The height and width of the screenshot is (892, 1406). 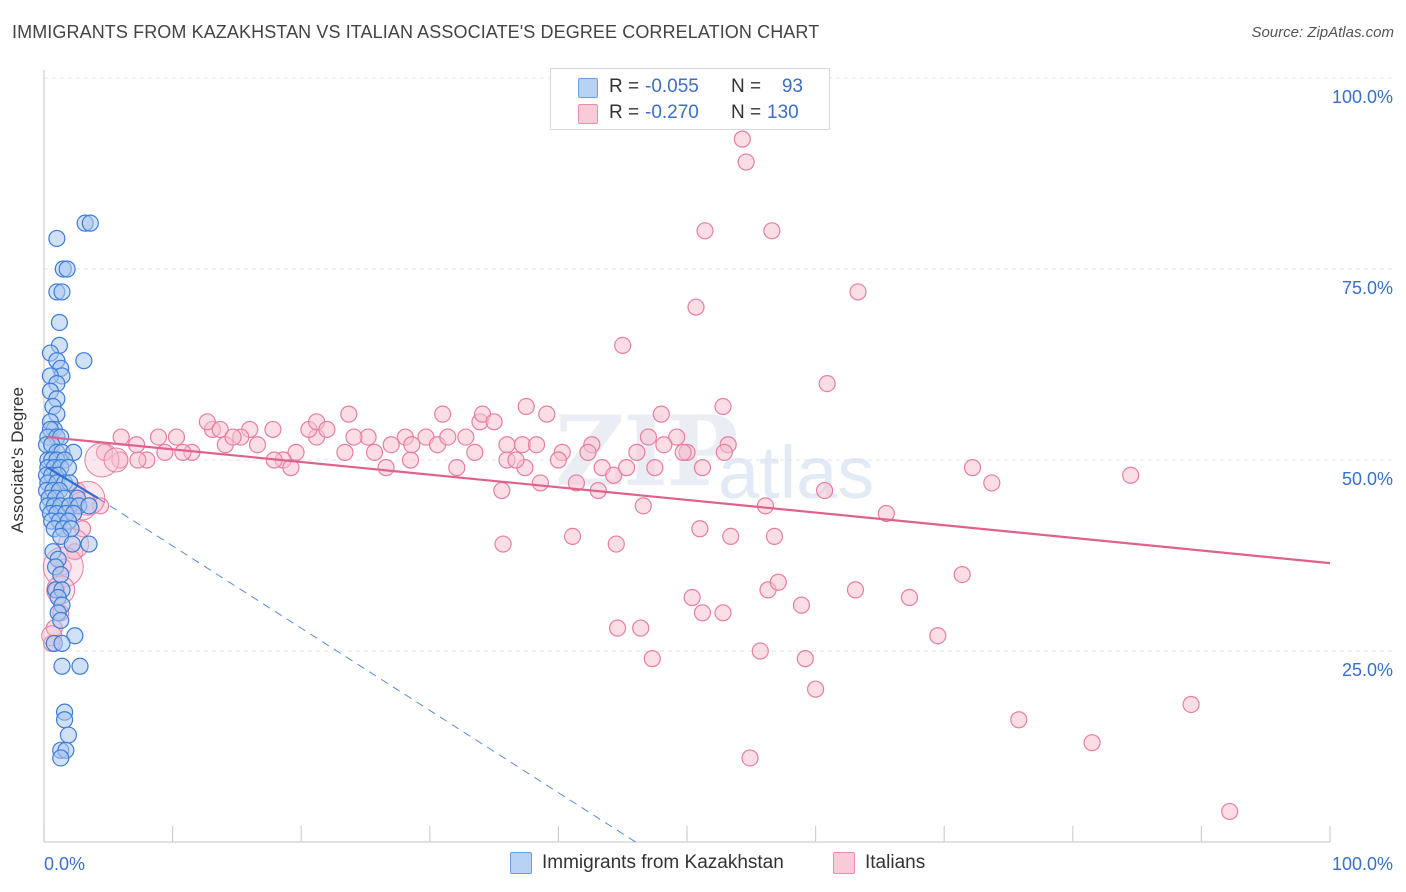 What do you see at coordinates (366, 670) in the screenshot?
I see `trend-line-kazakhstan-extrapolated` at bounding box center [366, 670].